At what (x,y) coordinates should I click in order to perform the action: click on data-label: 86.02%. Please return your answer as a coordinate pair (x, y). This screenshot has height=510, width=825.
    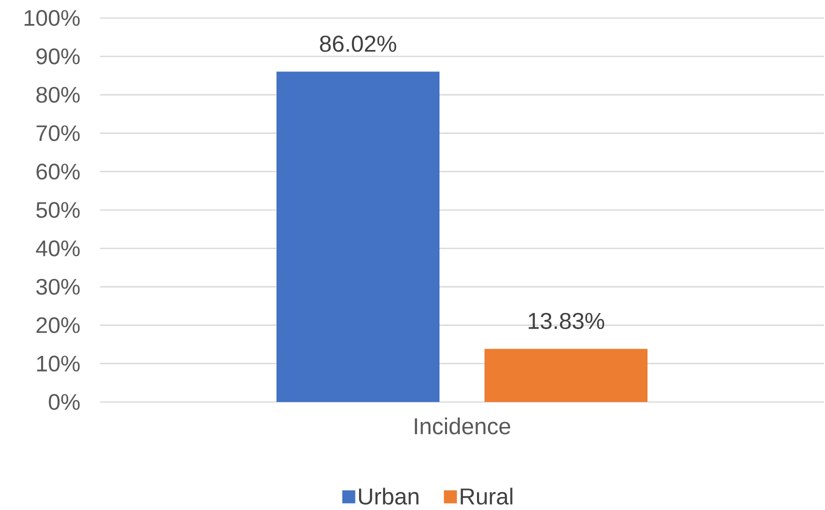
    Looking at the image, I should click on (358, 44).